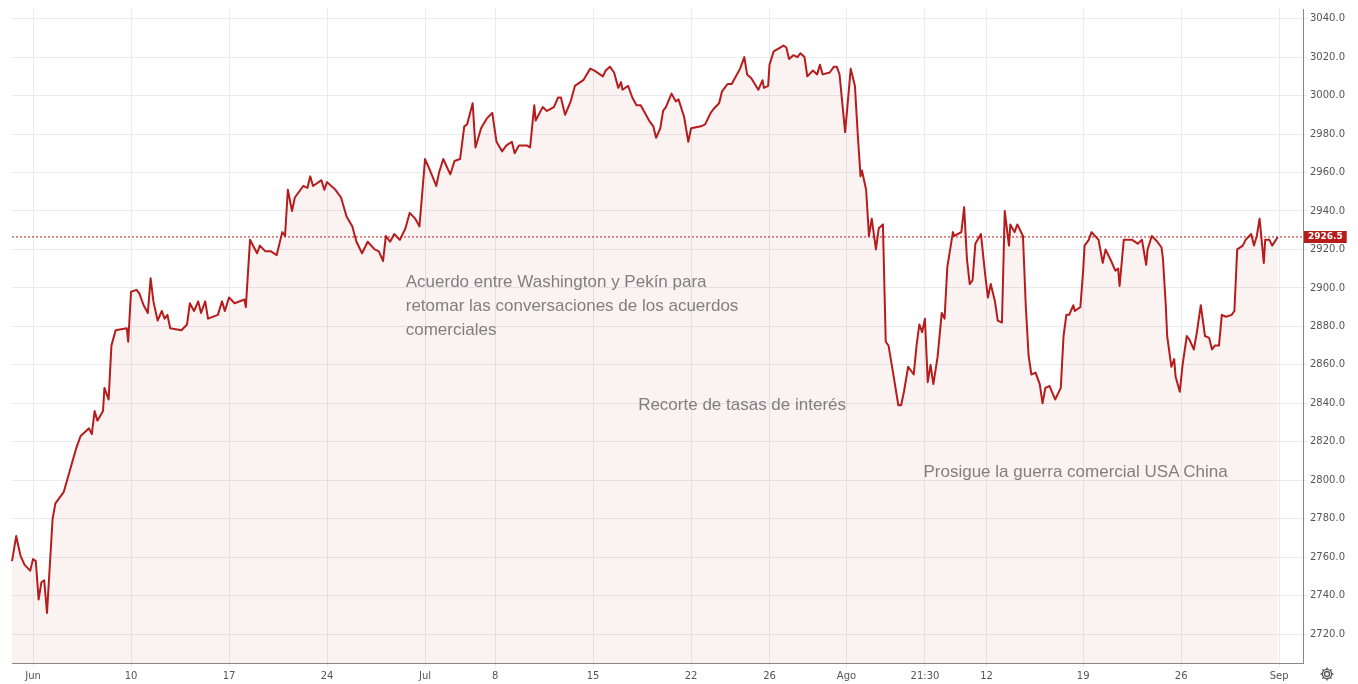  Describe the element at coordinates (1327, 633) in the screenshot. I see `y-tick-label: 2720.0` at that location.